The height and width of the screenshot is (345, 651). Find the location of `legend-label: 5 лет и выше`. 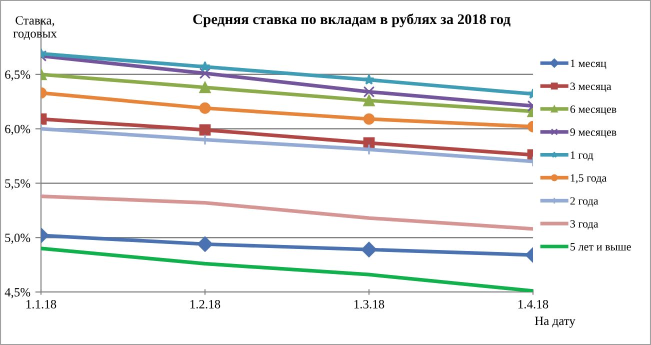

legend-label: 5 лет и выше is located at coordinates (600, 247).